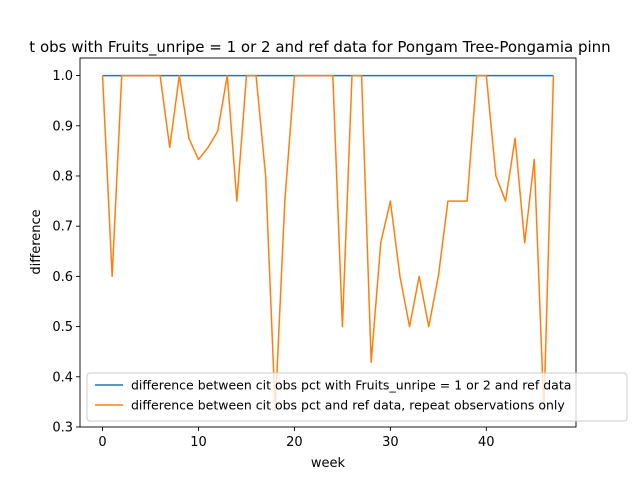 The image size is (640, 480). What do you see at coordinates (36, 241) in the screenshot?
I see `y-axis-label: difference` at bounding box center [36, 241].